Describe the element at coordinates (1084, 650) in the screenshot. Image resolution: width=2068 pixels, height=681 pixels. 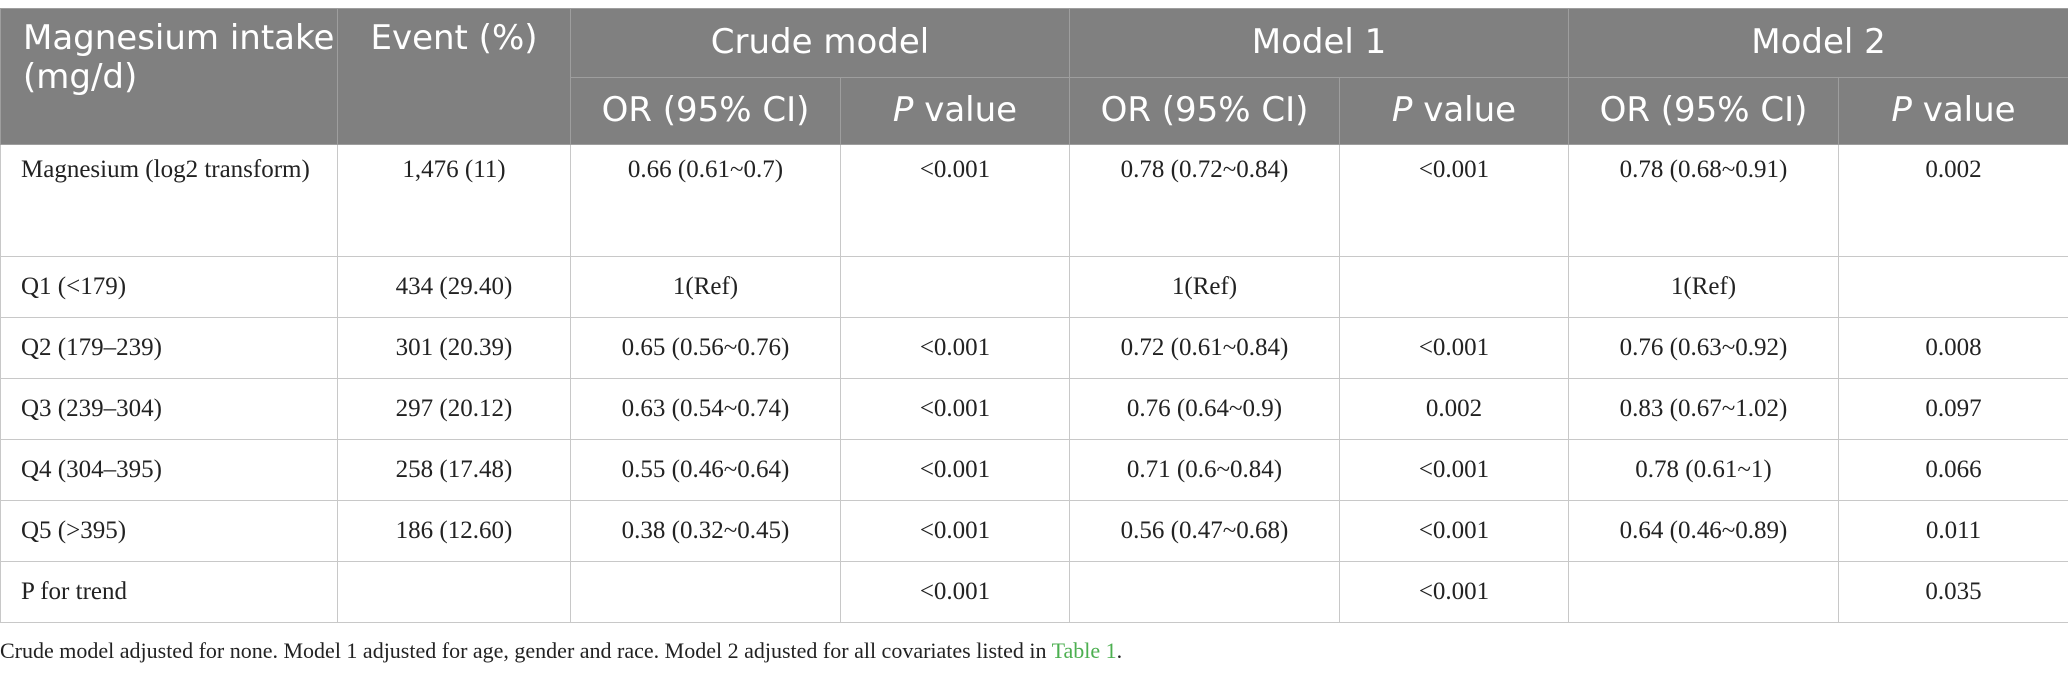
I see `table-1-link: Table 1` at that location.